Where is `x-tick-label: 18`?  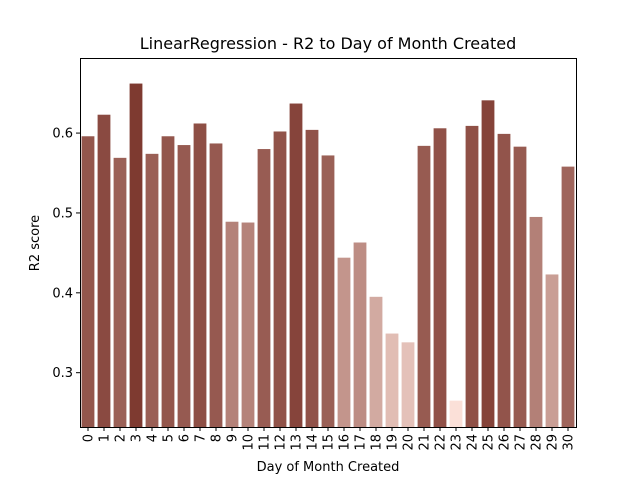
x-tick-label: 18 is located at coordinates (377, 442).